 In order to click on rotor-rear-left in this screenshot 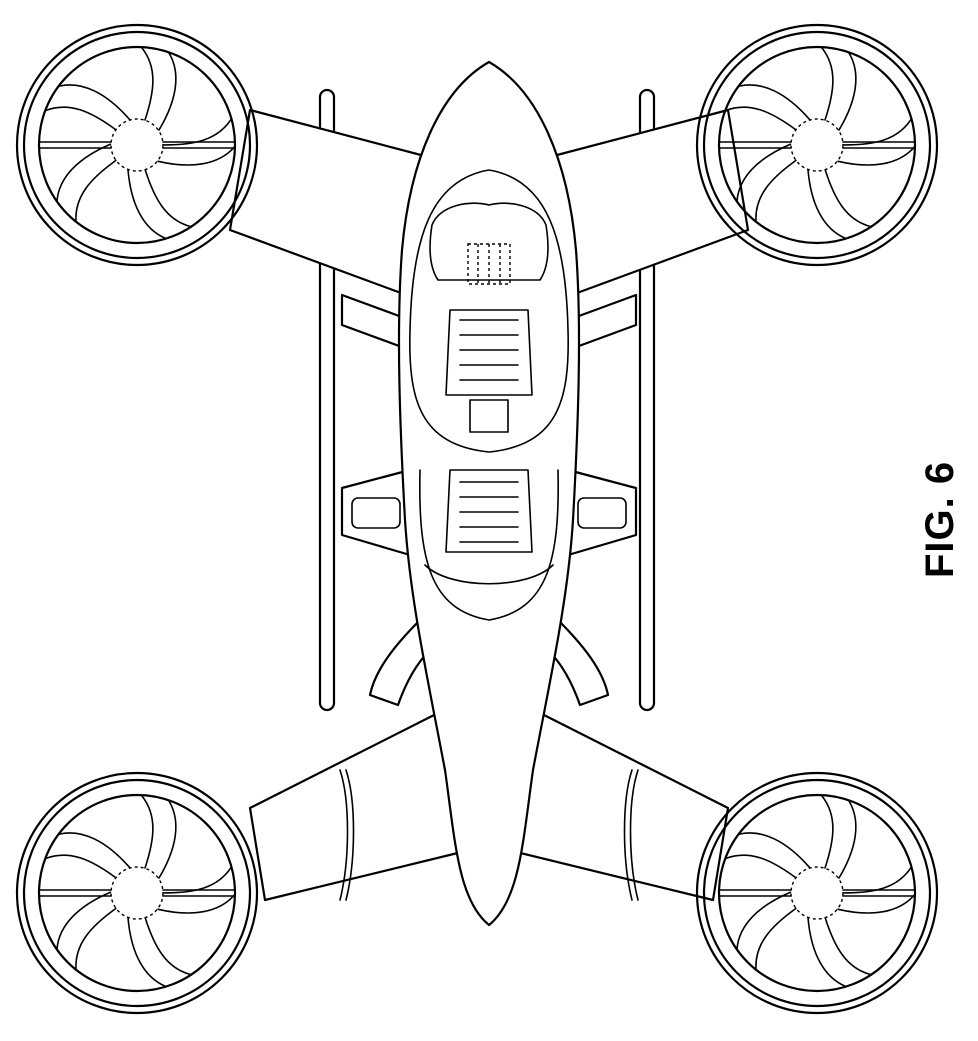, I will do `click(137, 893)`.